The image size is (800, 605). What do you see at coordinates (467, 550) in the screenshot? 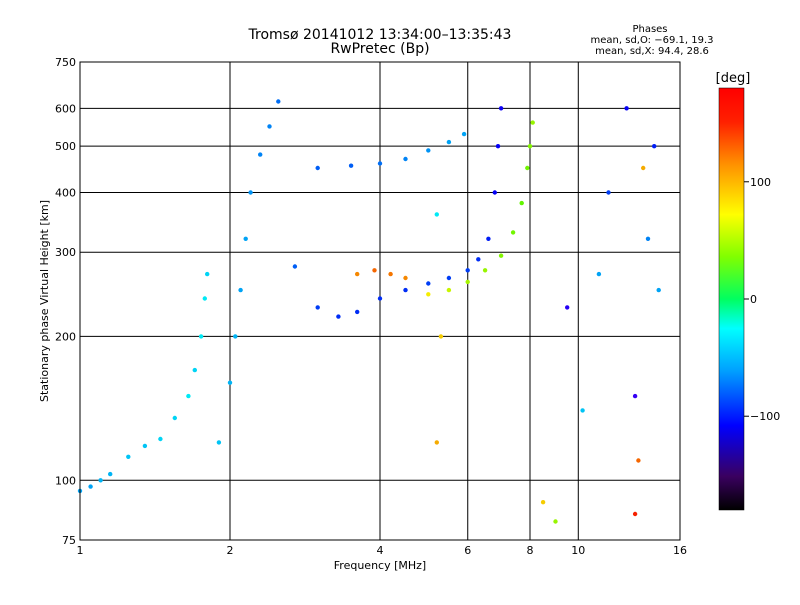
I see `x-tick-label: 6` at bounding box center [467, 550].